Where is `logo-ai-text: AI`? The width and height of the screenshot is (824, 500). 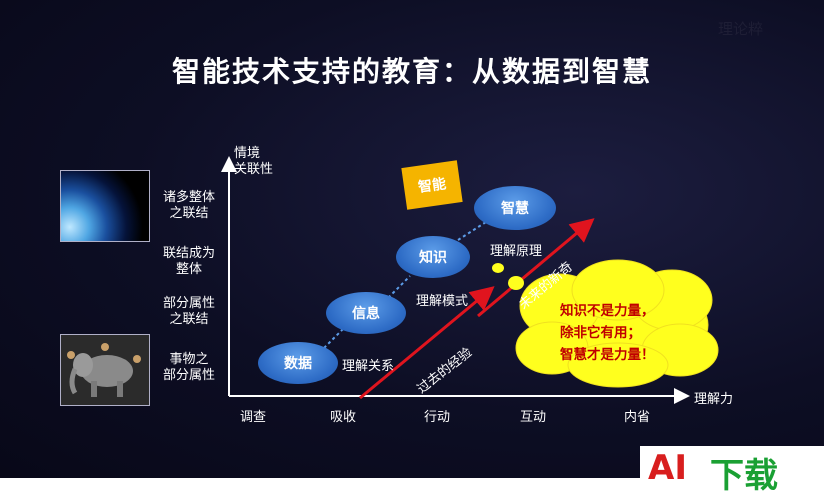
logo-ai-text: AI is located at coordinates (667, 468).